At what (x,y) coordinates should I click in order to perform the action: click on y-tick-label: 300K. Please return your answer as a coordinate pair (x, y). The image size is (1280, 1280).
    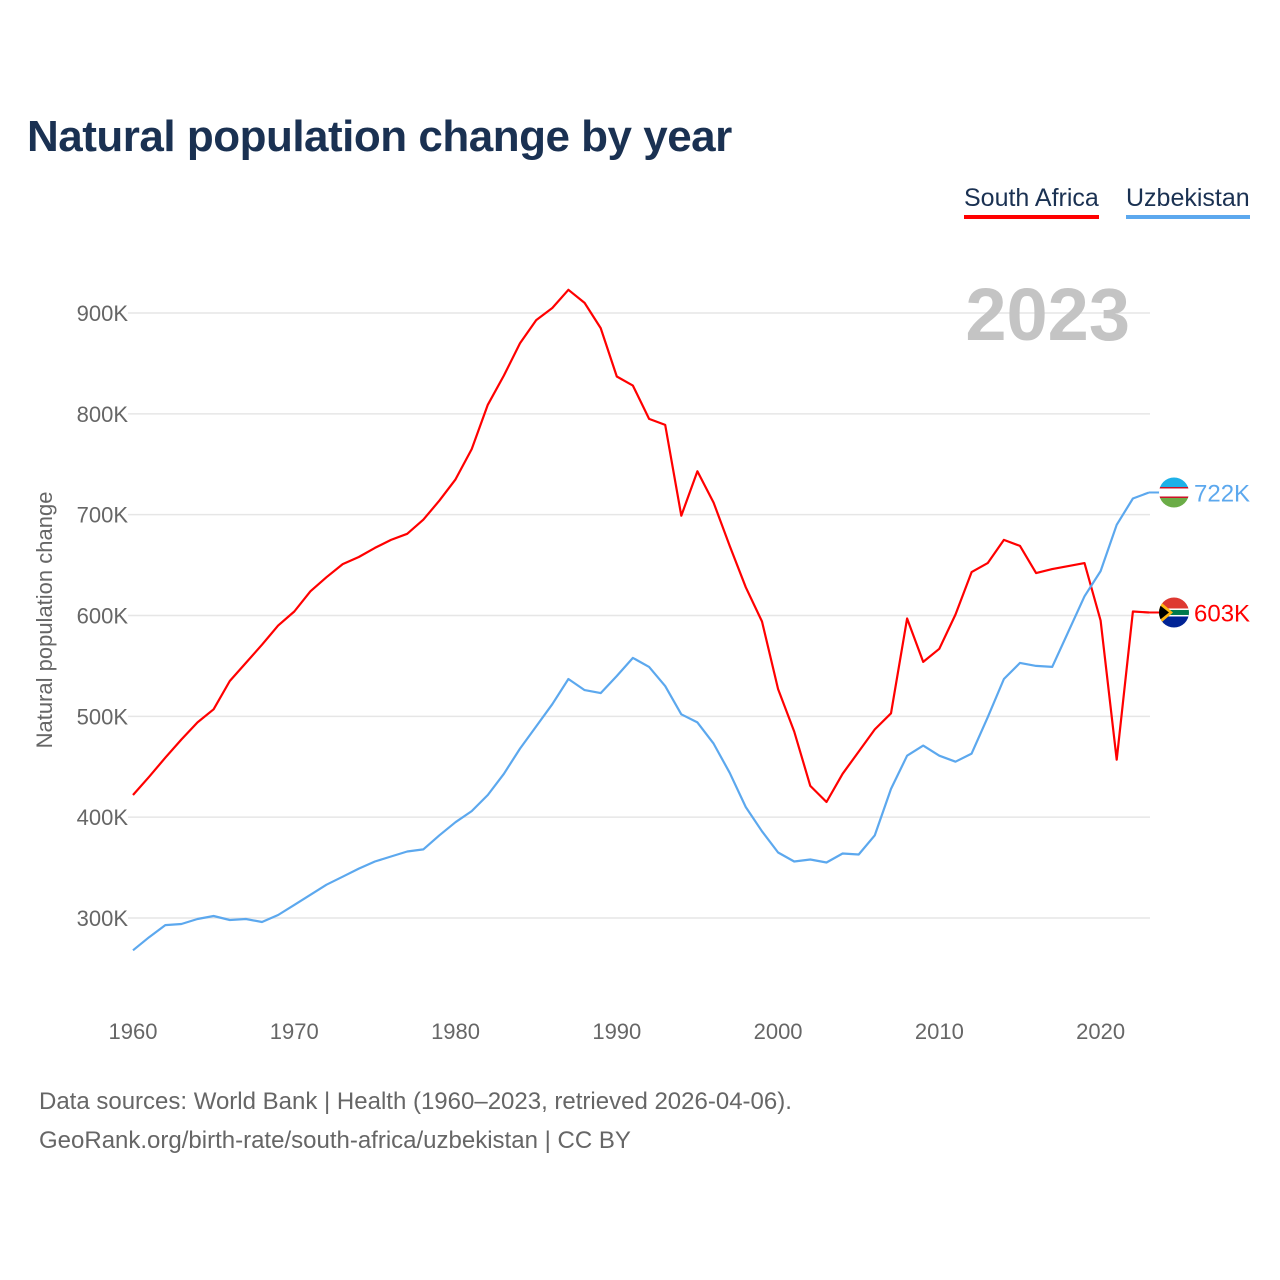
    Looking at the image, I should click on (103, 918).